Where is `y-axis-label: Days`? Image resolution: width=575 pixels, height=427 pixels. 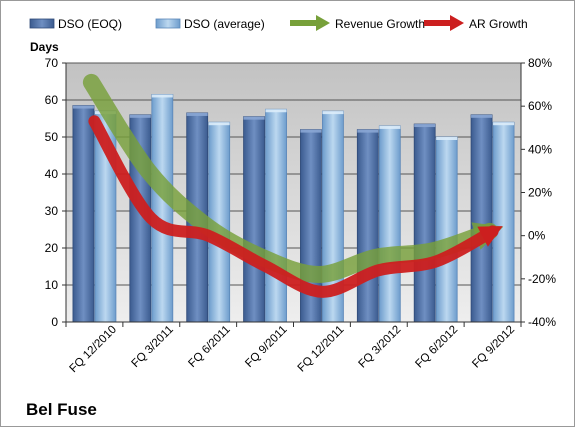 y-axis-label: Days is located at coordinates (44, 47).